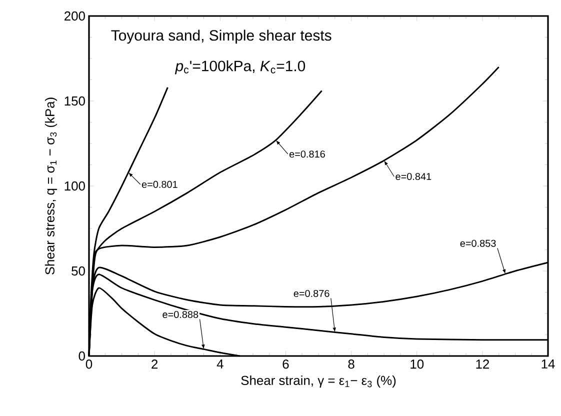  I want to click on x-tick-label: 6, so click(285, 364).